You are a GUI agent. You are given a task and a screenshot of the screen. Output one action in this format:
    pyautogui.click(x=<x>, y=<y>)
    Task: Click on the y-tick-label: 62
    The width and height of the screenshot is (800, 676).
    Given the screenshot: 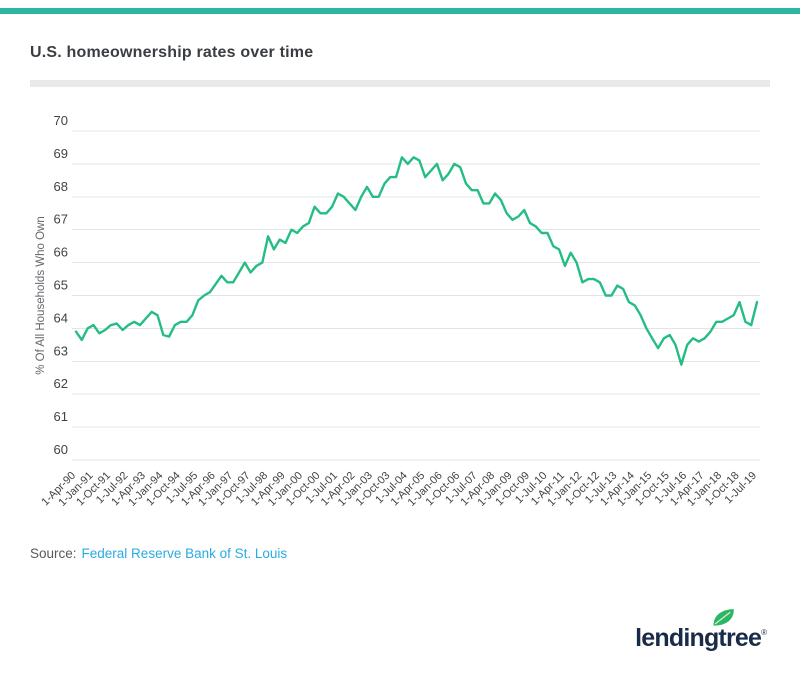 What is the action you would take?
    pyautogui.click(x=61, y=383)
    